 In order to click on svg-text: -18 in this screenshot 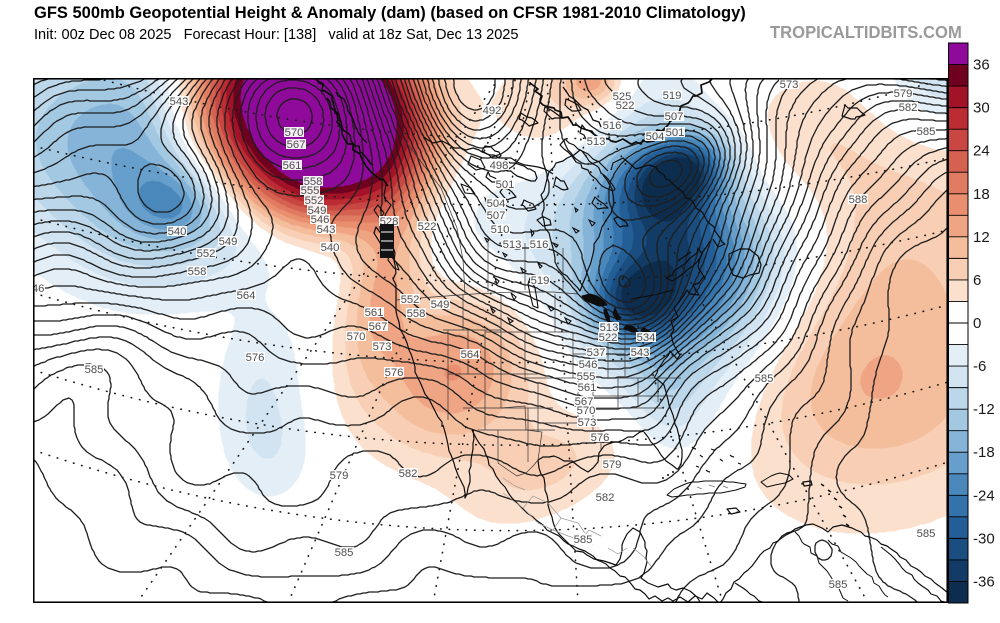, I will do `click(984, 452)`.